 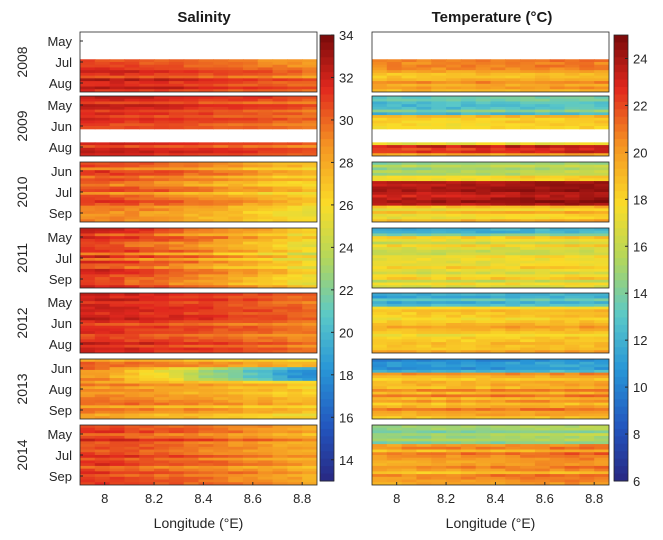 I want to click on x-tick-label: 8.8, so click(x=302, y=498).